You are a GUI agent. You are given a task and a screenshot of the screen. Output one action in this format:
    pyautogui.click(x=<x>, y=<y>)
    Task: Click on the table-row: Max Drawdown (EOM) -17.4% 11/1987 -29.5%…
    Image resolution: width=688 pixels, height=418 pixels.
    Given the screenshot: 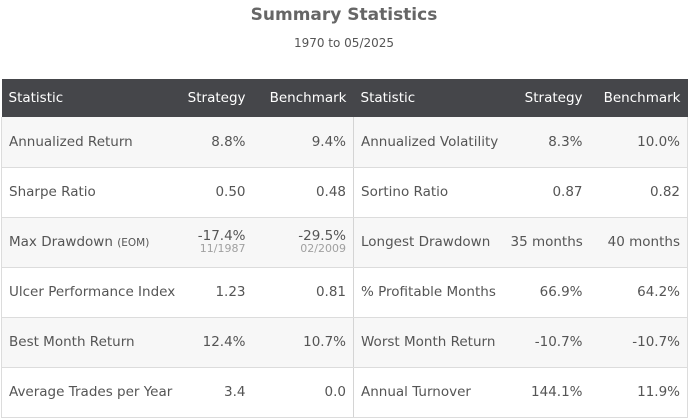 What is the action you would take?
    pyautogui.click(x=344, y=242)
    